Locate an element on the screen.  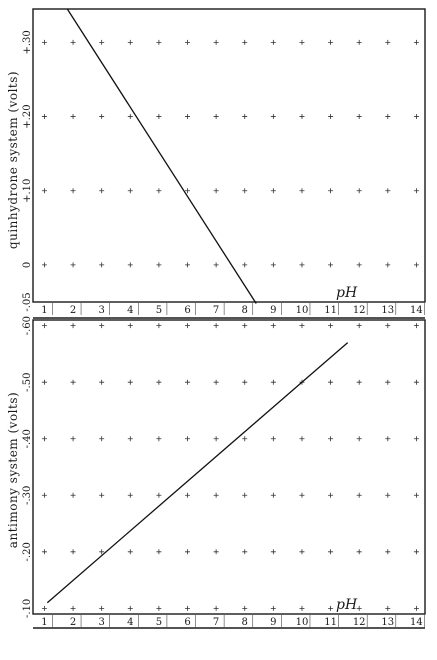
quinhydrone-x-tick-label: 2 is located at coordinates (73, 310).